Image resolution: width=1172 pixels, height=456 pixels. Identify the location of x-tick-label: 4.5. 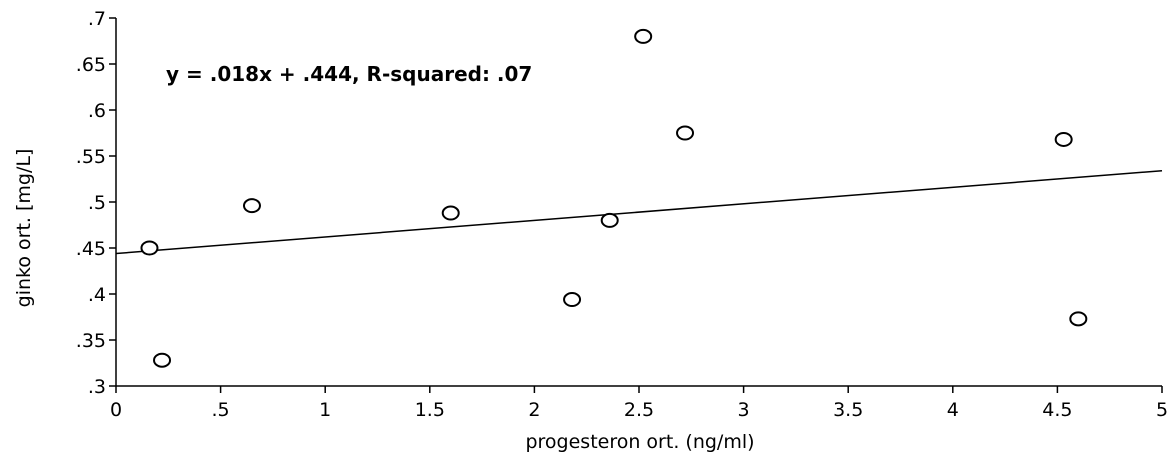
(1057, 410).